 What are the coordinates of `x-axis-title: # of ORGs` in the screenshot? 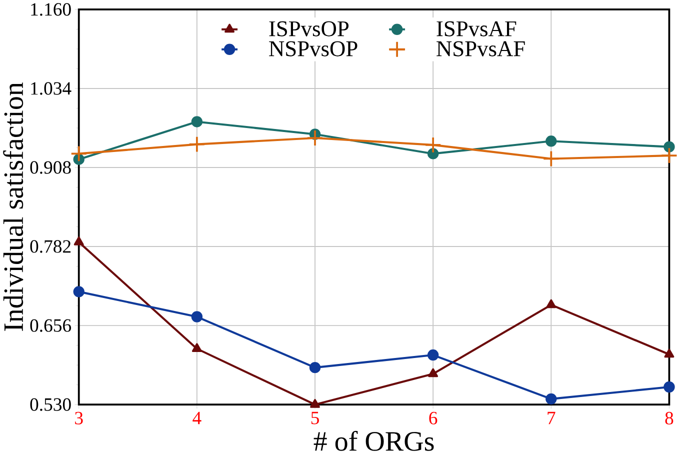 It's located at (374, 440).